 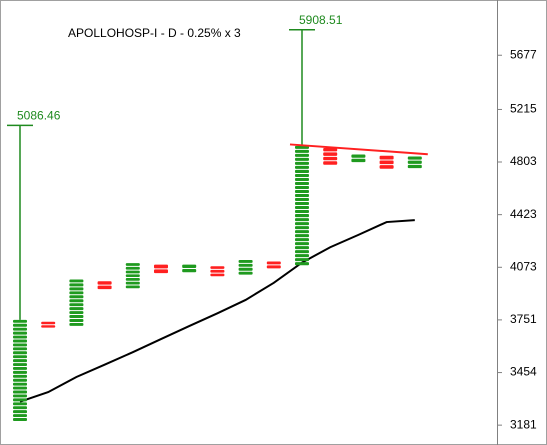 I want to click on y-tick-label: 4073, so click(x=523, y=266).